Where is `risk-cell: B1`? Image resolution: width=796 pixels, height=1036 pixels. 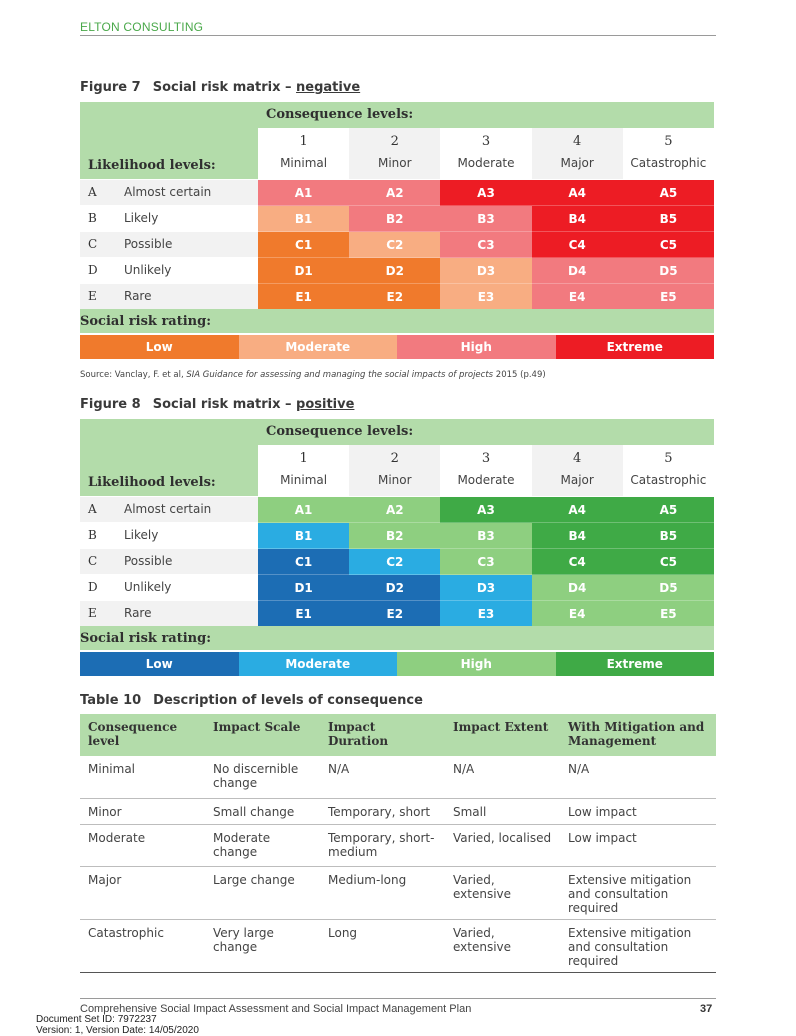 risk-cell: B1 is located at coordinates (304, 219).